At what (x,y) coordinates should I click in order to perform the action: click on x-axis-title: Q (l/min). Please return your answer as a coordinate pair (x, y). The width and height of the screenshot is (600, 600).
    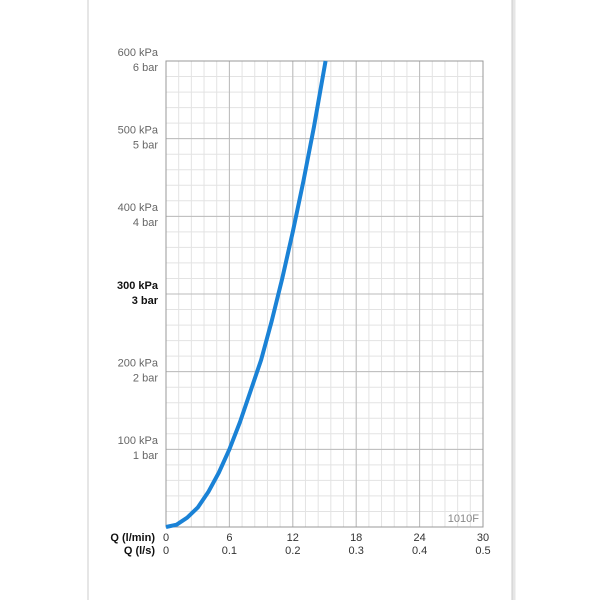
    Looking at the image, I should click on (132, 538).